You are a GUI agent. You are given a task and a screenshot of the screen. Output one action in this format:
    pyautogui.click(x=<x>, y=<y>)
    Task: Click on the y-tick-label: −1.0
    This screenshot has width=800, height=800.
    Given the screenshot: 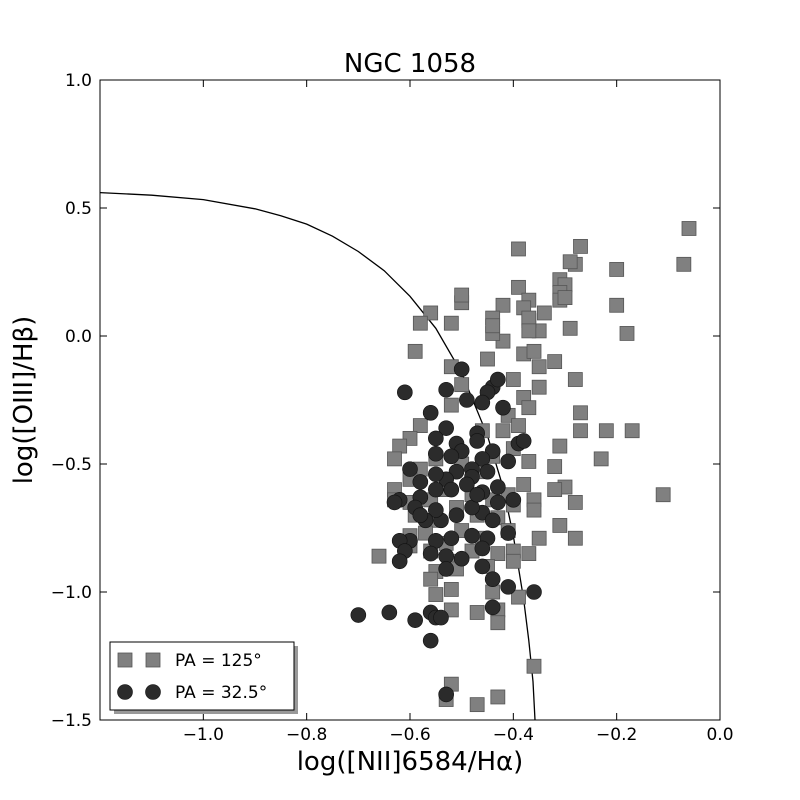 What is the action you would take?
    pyautogui.click(x=71, y=593)
    